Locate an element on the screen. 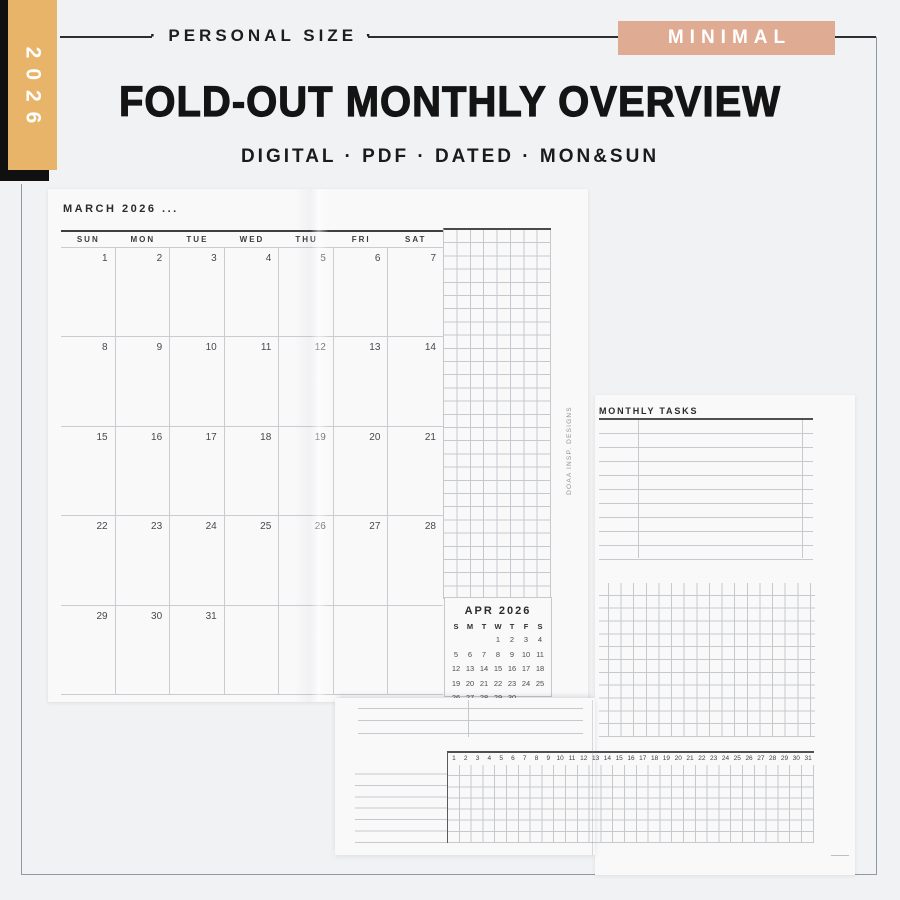  tracker-day-number: 22 is located at coordinates (702, 758).